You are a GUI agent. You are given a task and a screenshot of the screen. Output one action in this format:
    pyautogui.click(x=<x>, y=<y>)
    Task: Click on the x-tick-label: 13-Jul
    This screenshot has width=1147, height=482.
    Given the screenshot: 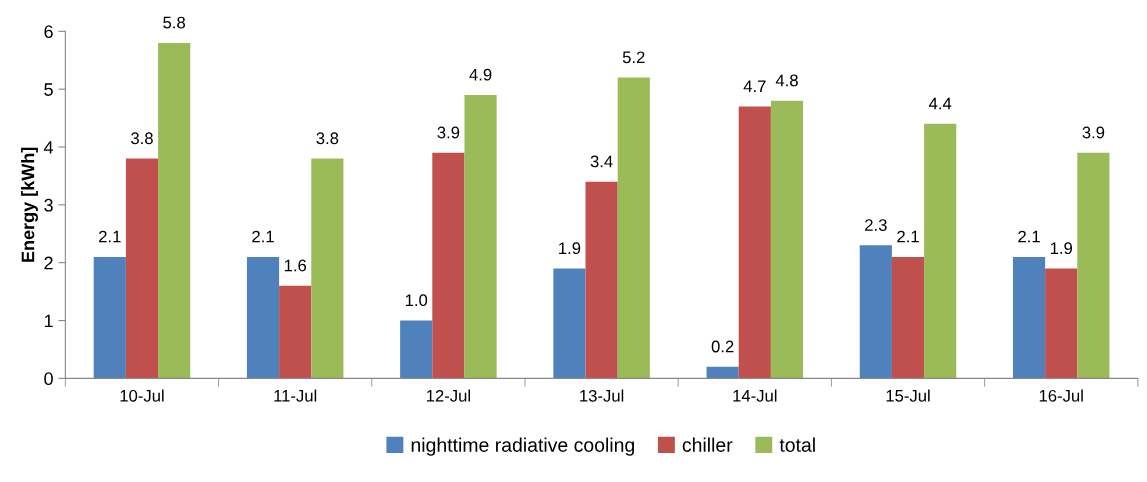 What is the action you would take?
    pyautogui.click(x=602, y=395)
    